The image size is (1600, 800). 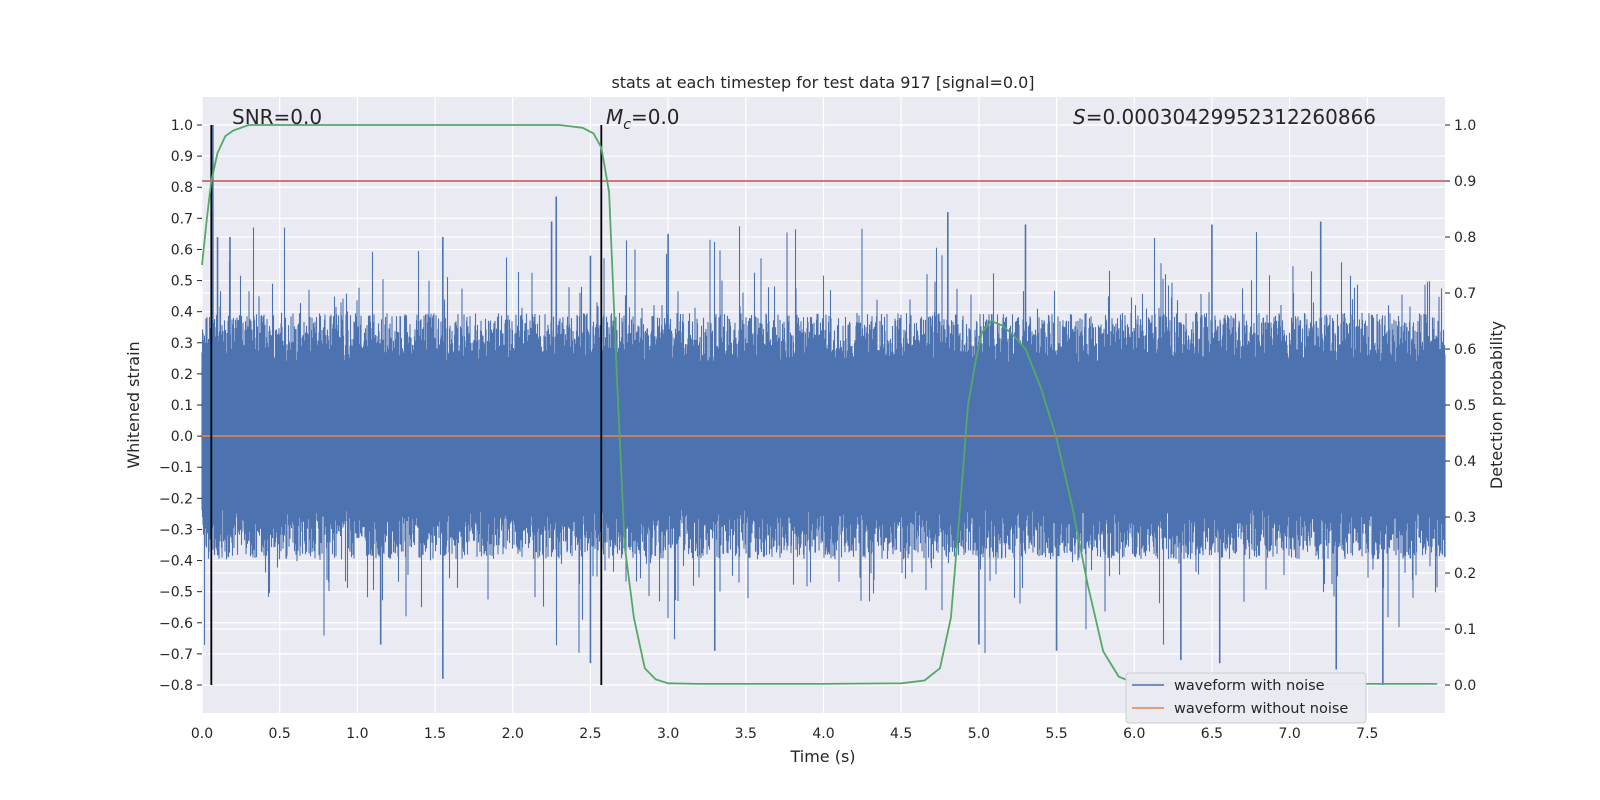 I want to click on x-tick-label: 6.5, so click(x=1212, y=734).